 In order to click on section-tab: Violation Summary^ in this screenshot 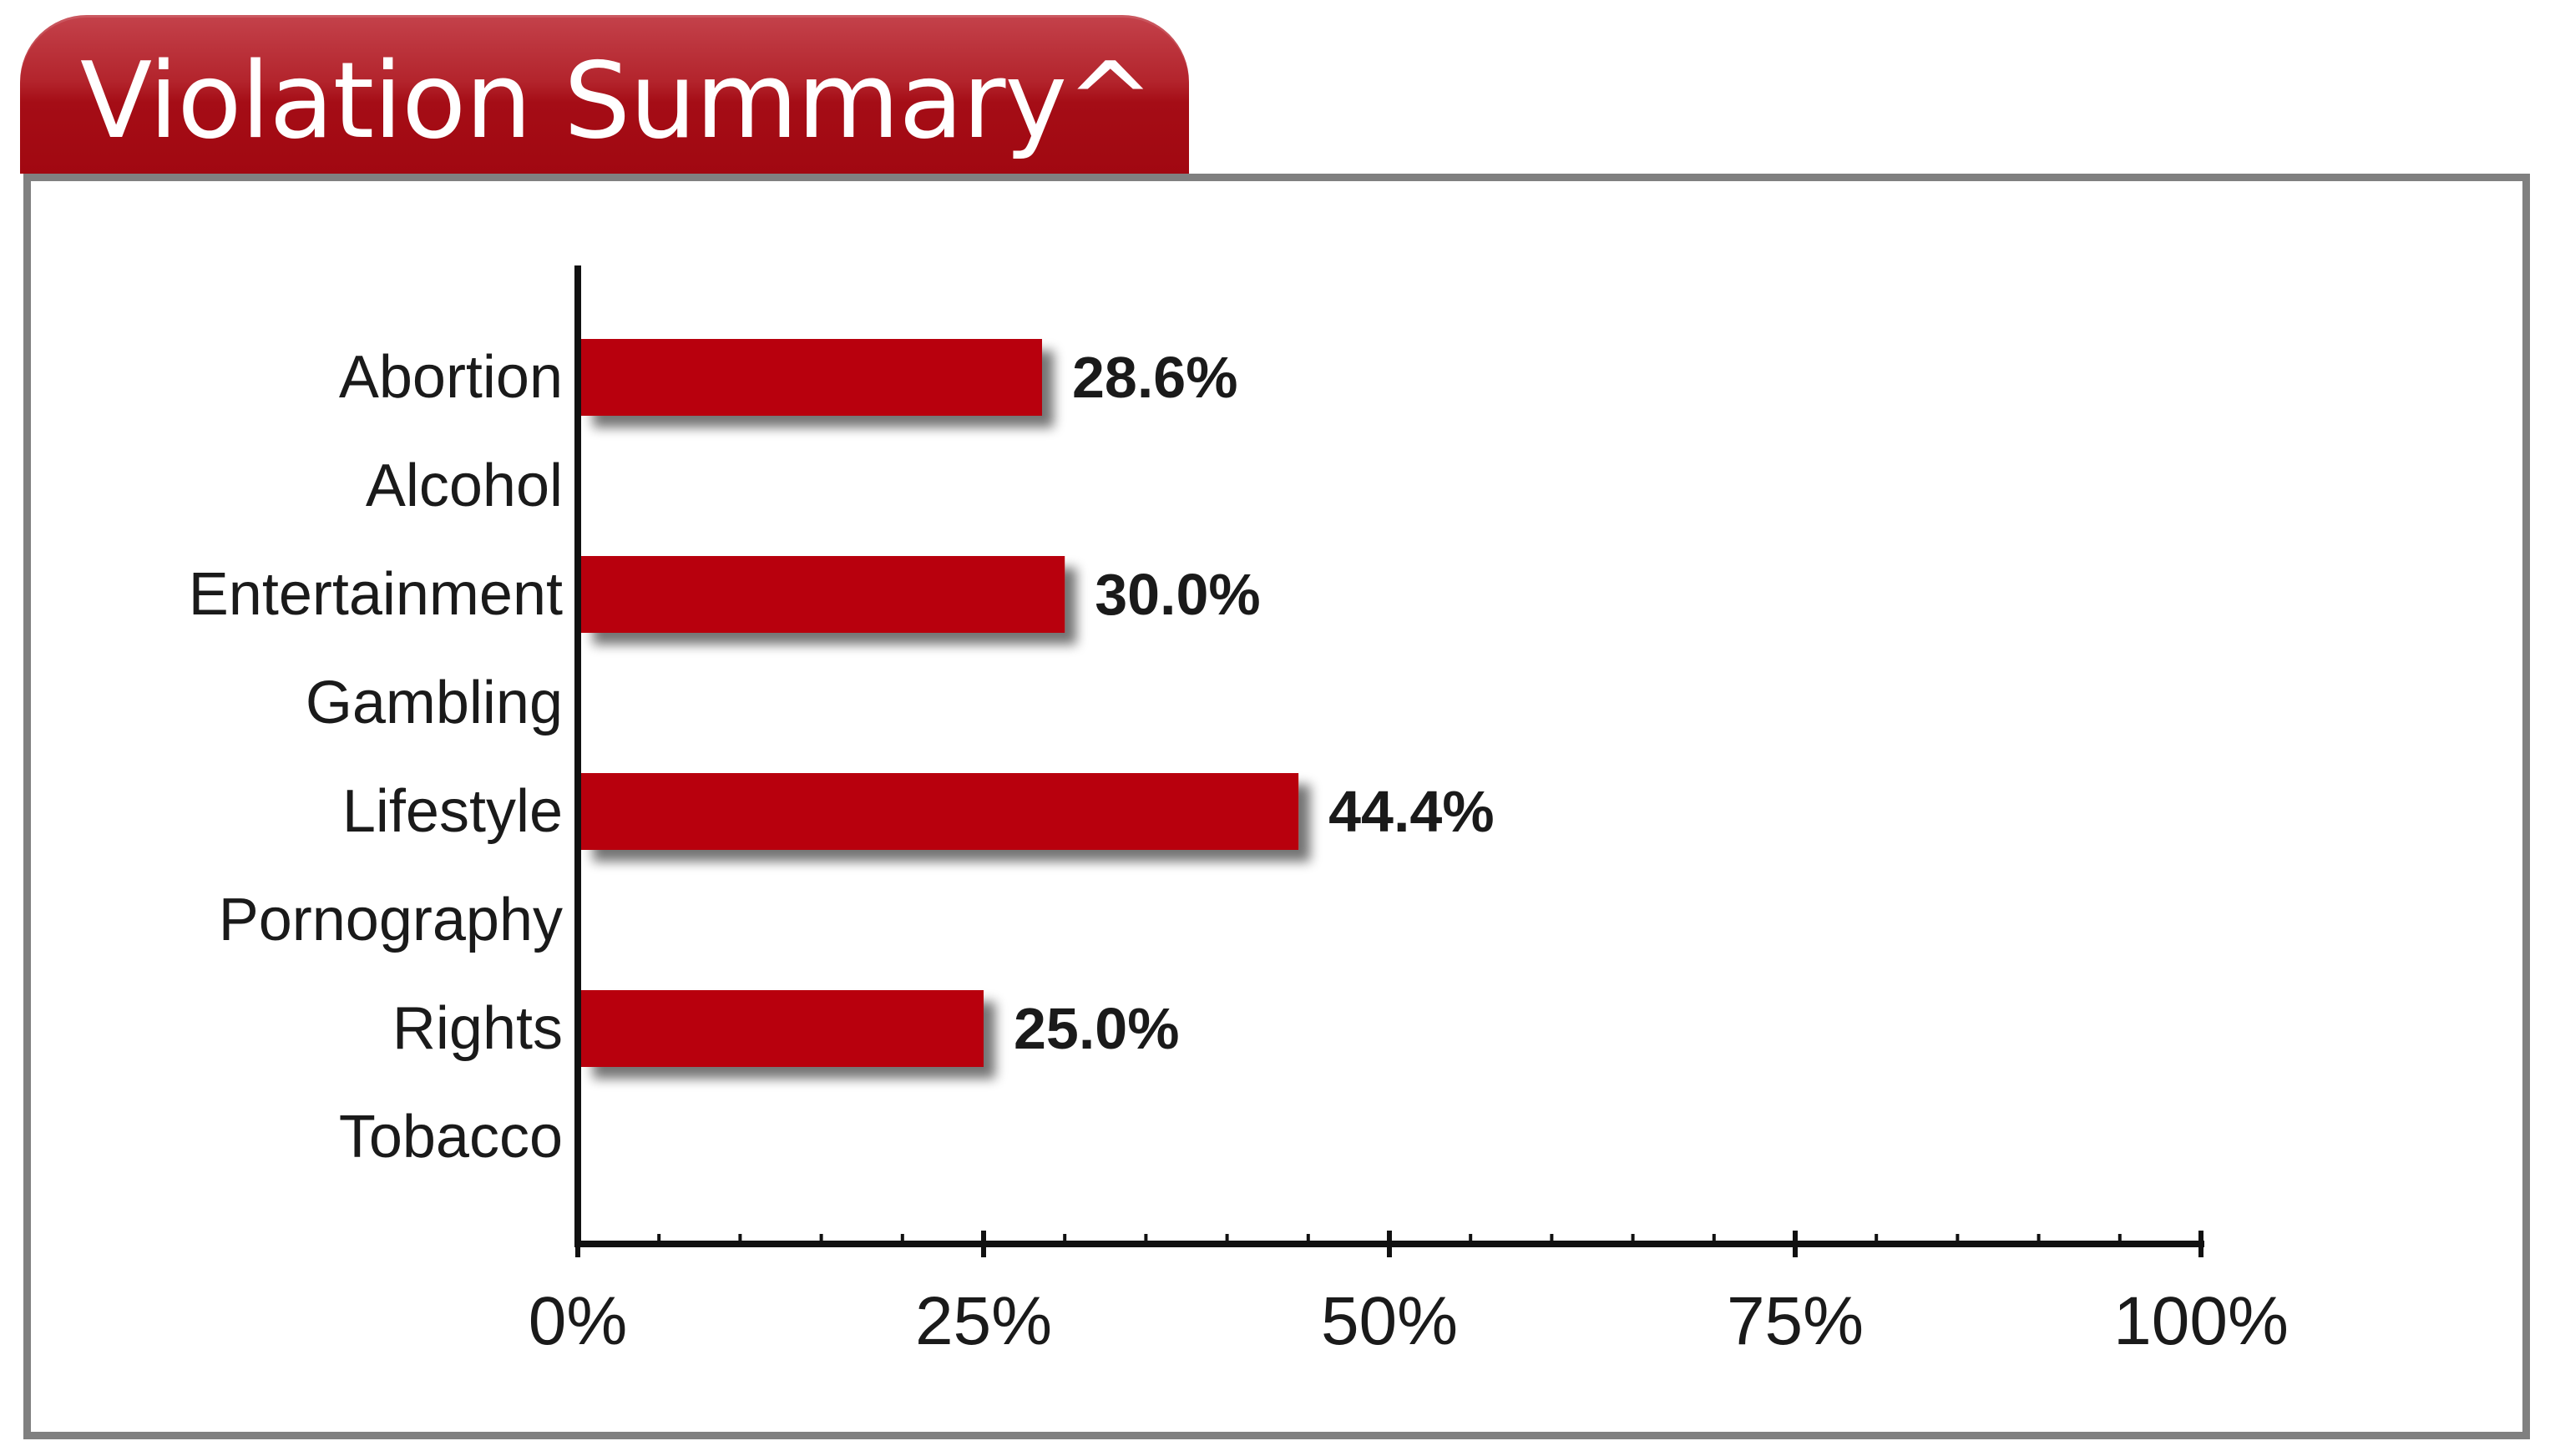, I will do `click(604, 94)`.